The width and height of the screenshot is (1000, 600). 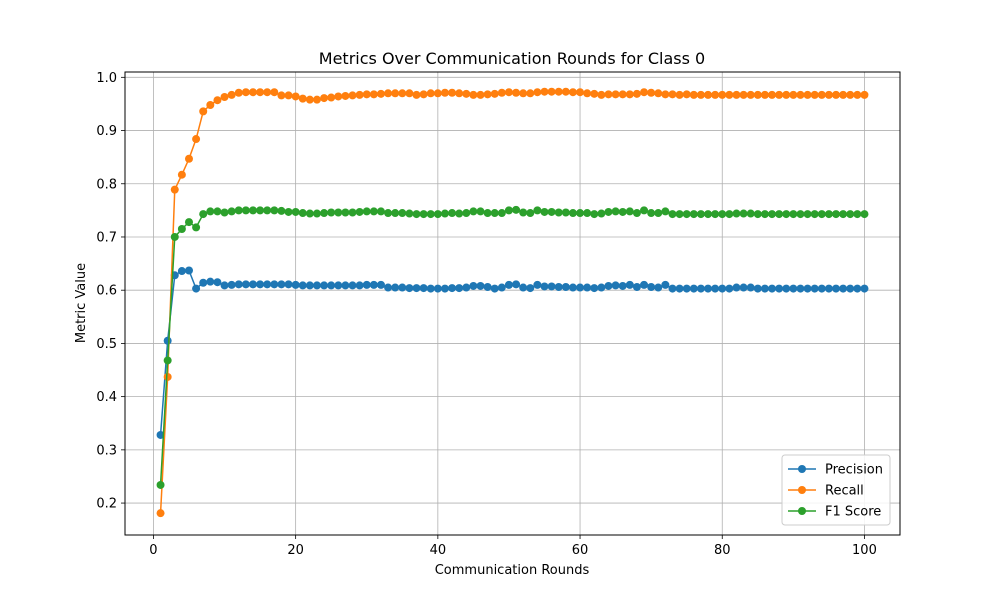 What do you see at coordinates (580, 550) in the screenshot?
I see `x-tick-label: 60` at bounding box center [580, 550].